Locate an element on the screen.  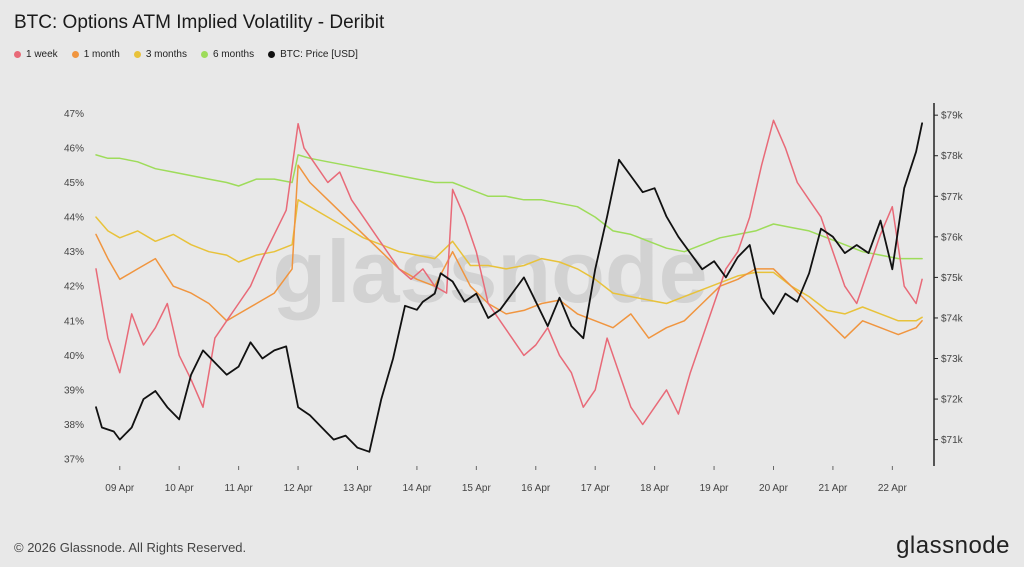
y-axis-left: 37% 38% 39% 40% 41% 42% 43% 44% 45% 46% 47% is located at coordinates (74, 287).